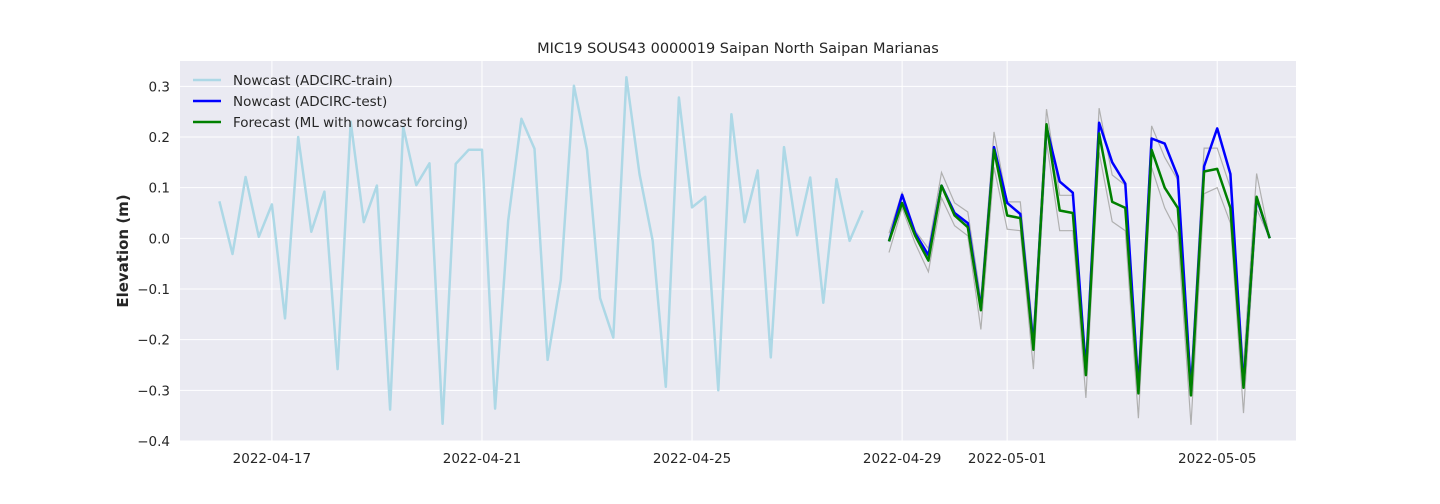 This screenshot has height=504, width=1440. Describe the element at coordinates (159, 87) in the screenshot. I see `y-tick-label: 0.3` at that location.